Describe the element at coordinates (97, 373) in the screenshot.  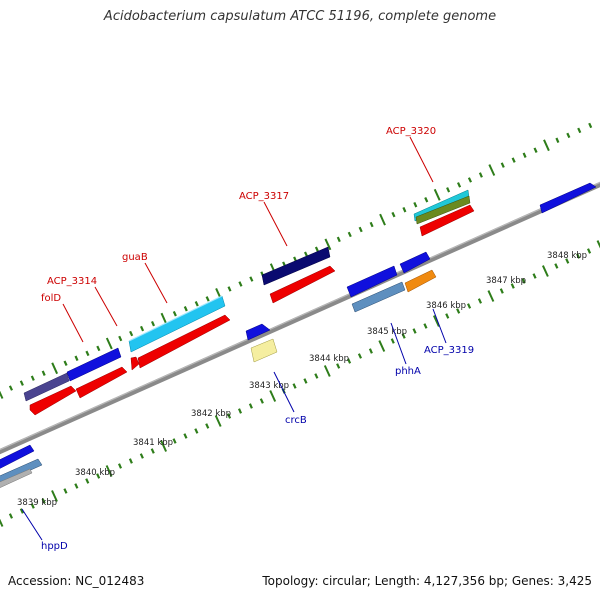
I see `gene-acp3314` at that location.